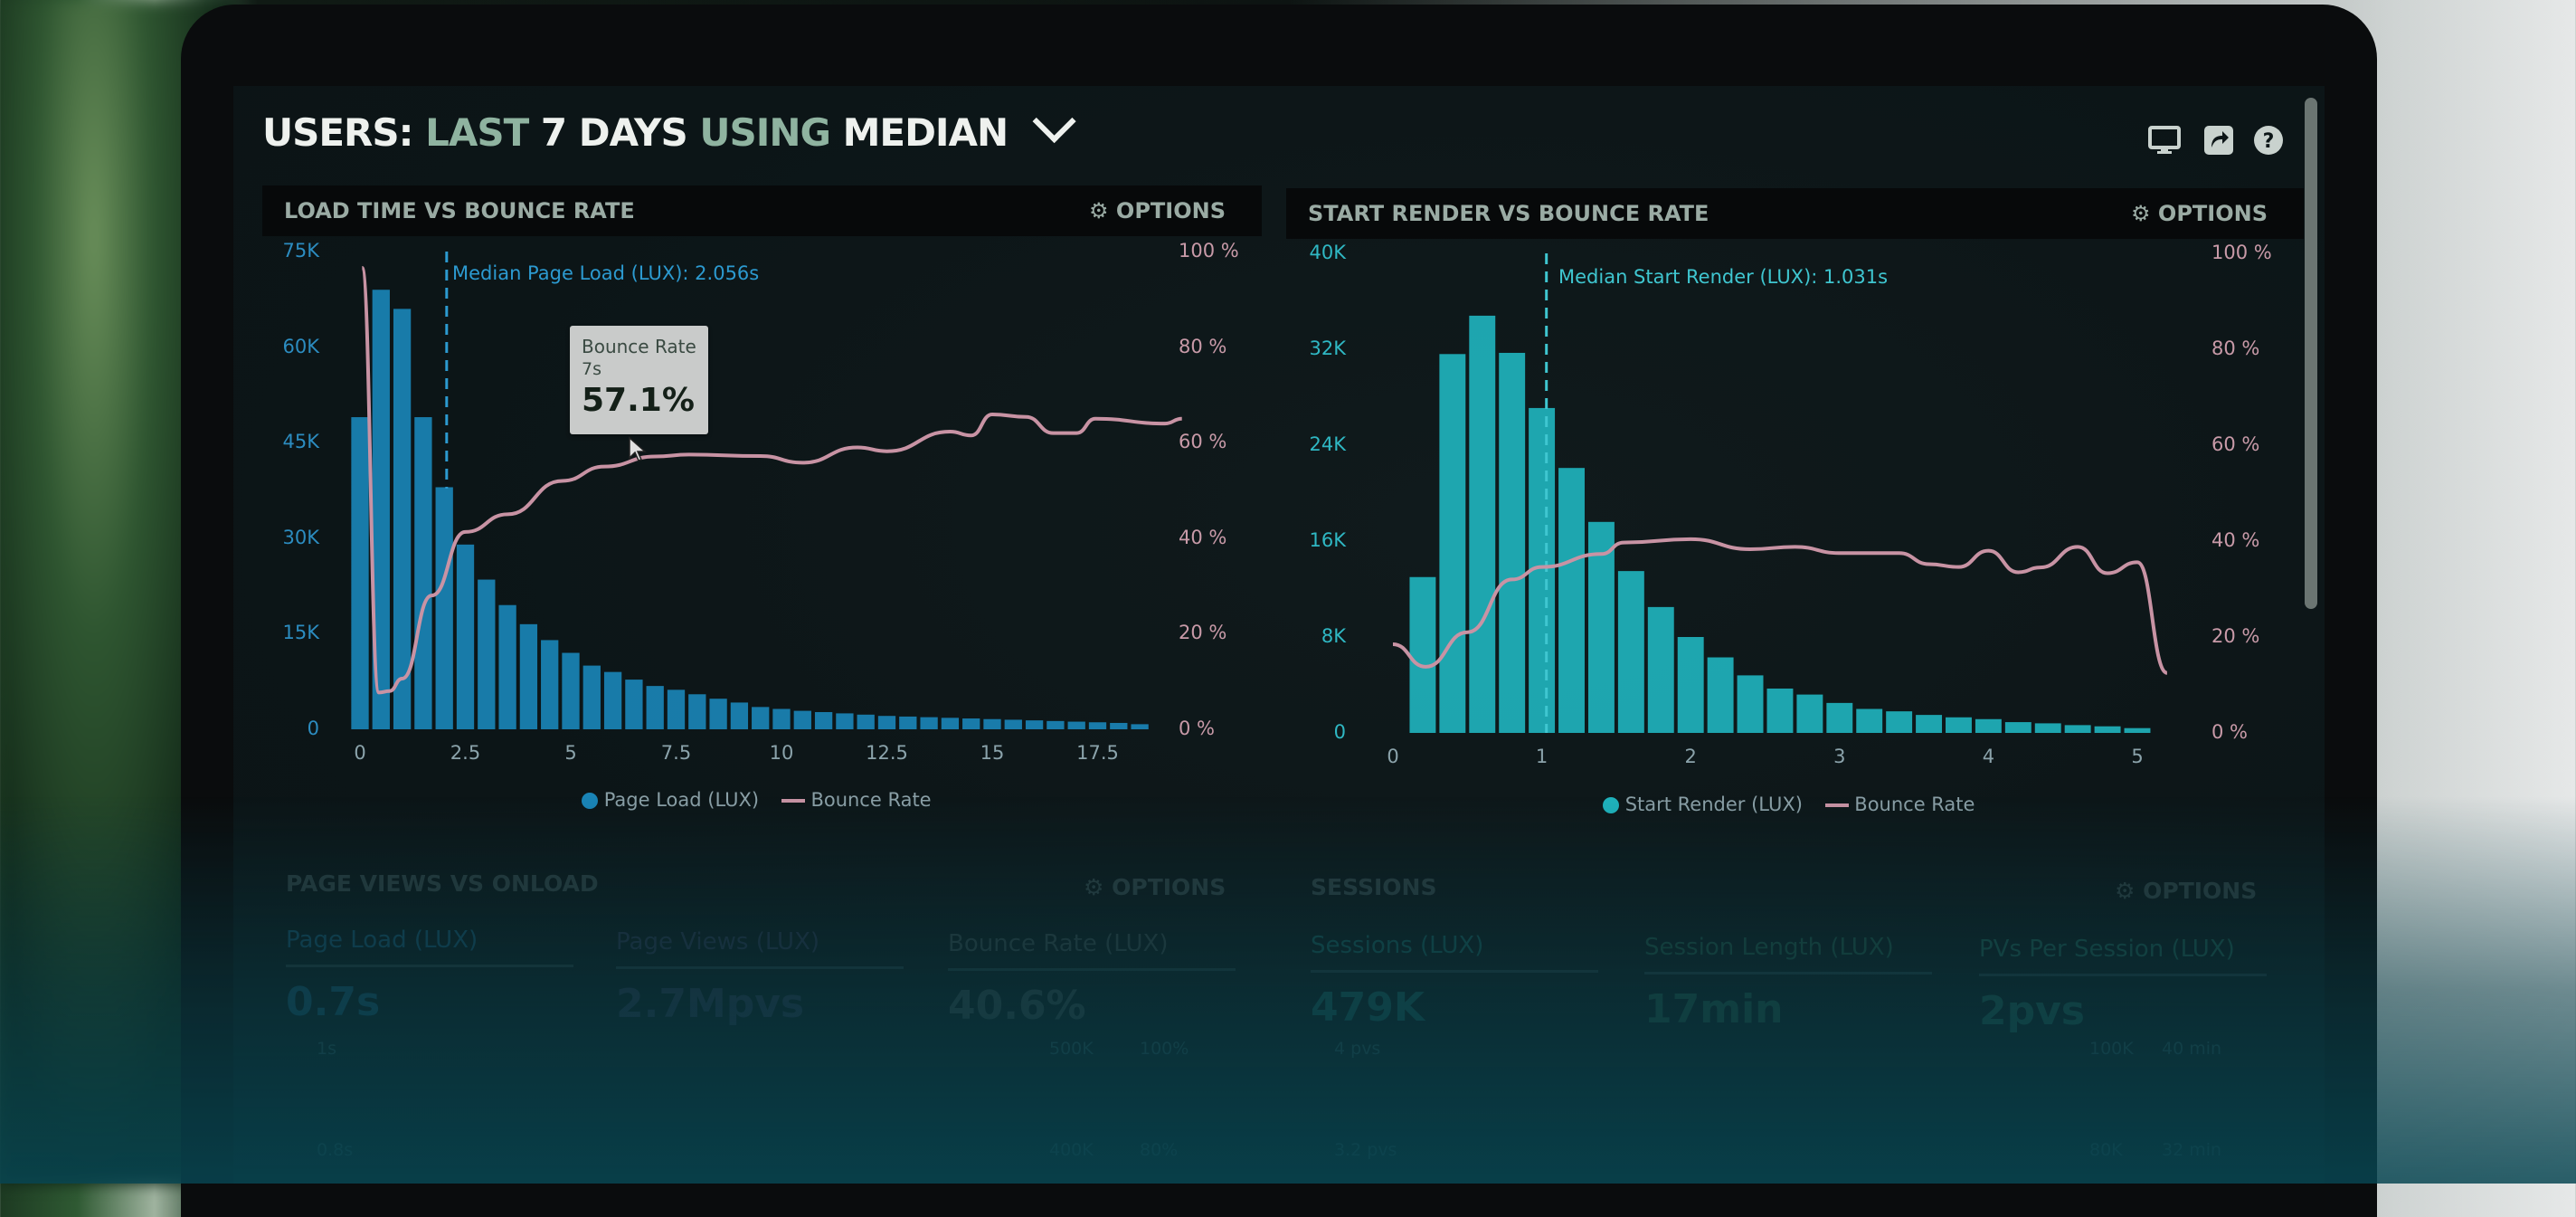 This screenshot has height=1217, width=2576. I want to click on mini-axis-label: 1s, so click(327, 1049).